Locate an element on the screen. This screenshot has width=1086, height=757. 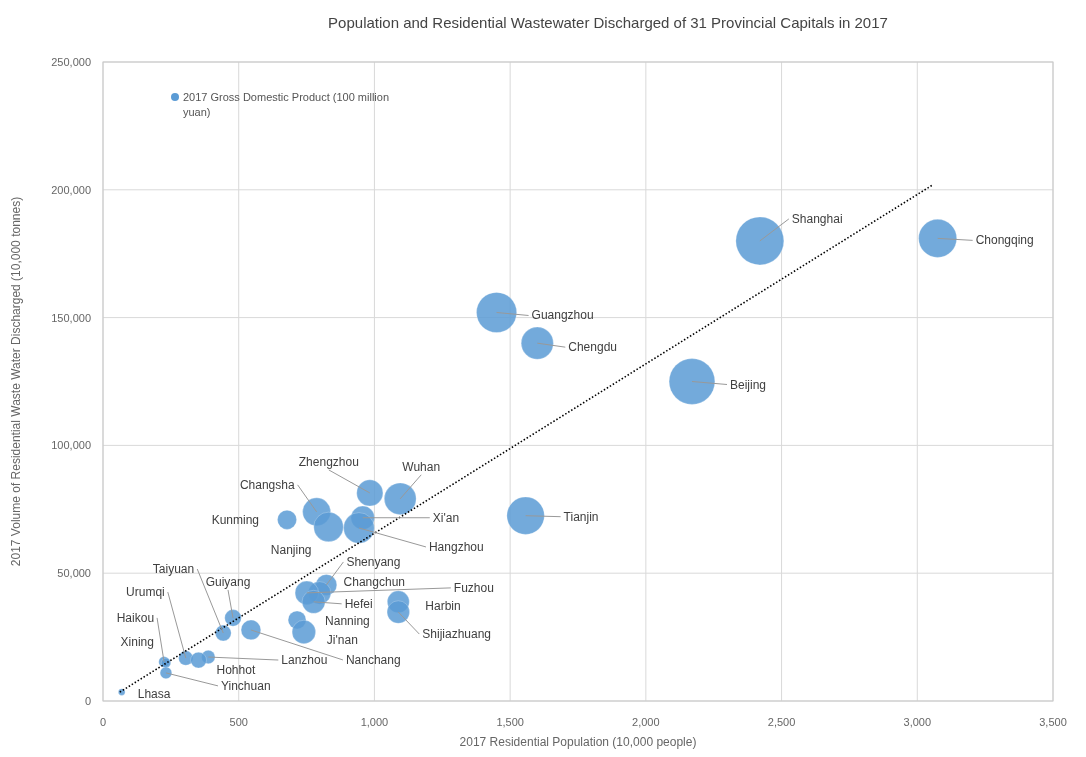
annotation: Hohhot is located at coordinates (236, 670).